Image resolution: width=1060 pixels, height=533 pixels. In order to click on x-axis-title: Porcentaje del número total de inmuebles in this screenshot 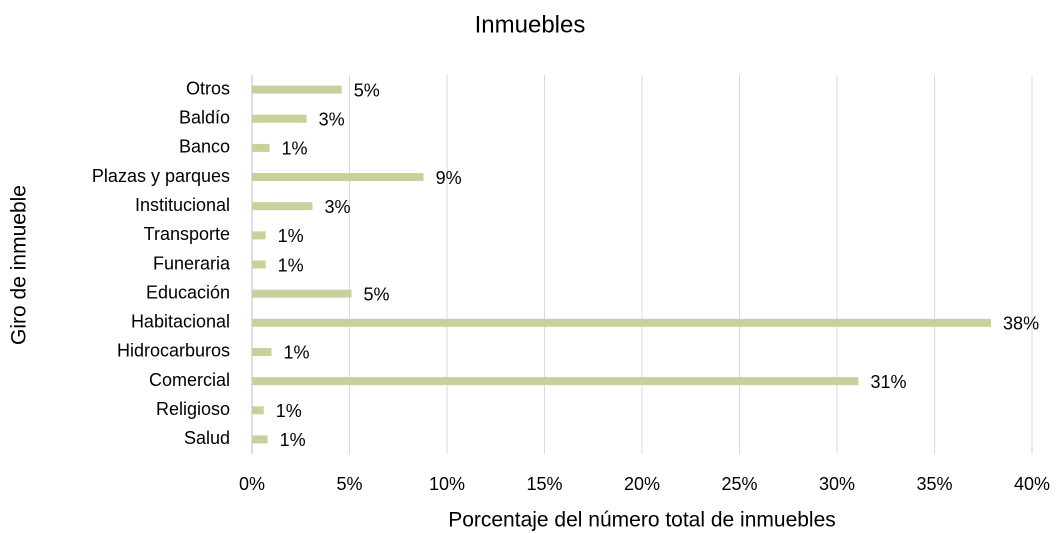, I will do `click(642, 520)`.